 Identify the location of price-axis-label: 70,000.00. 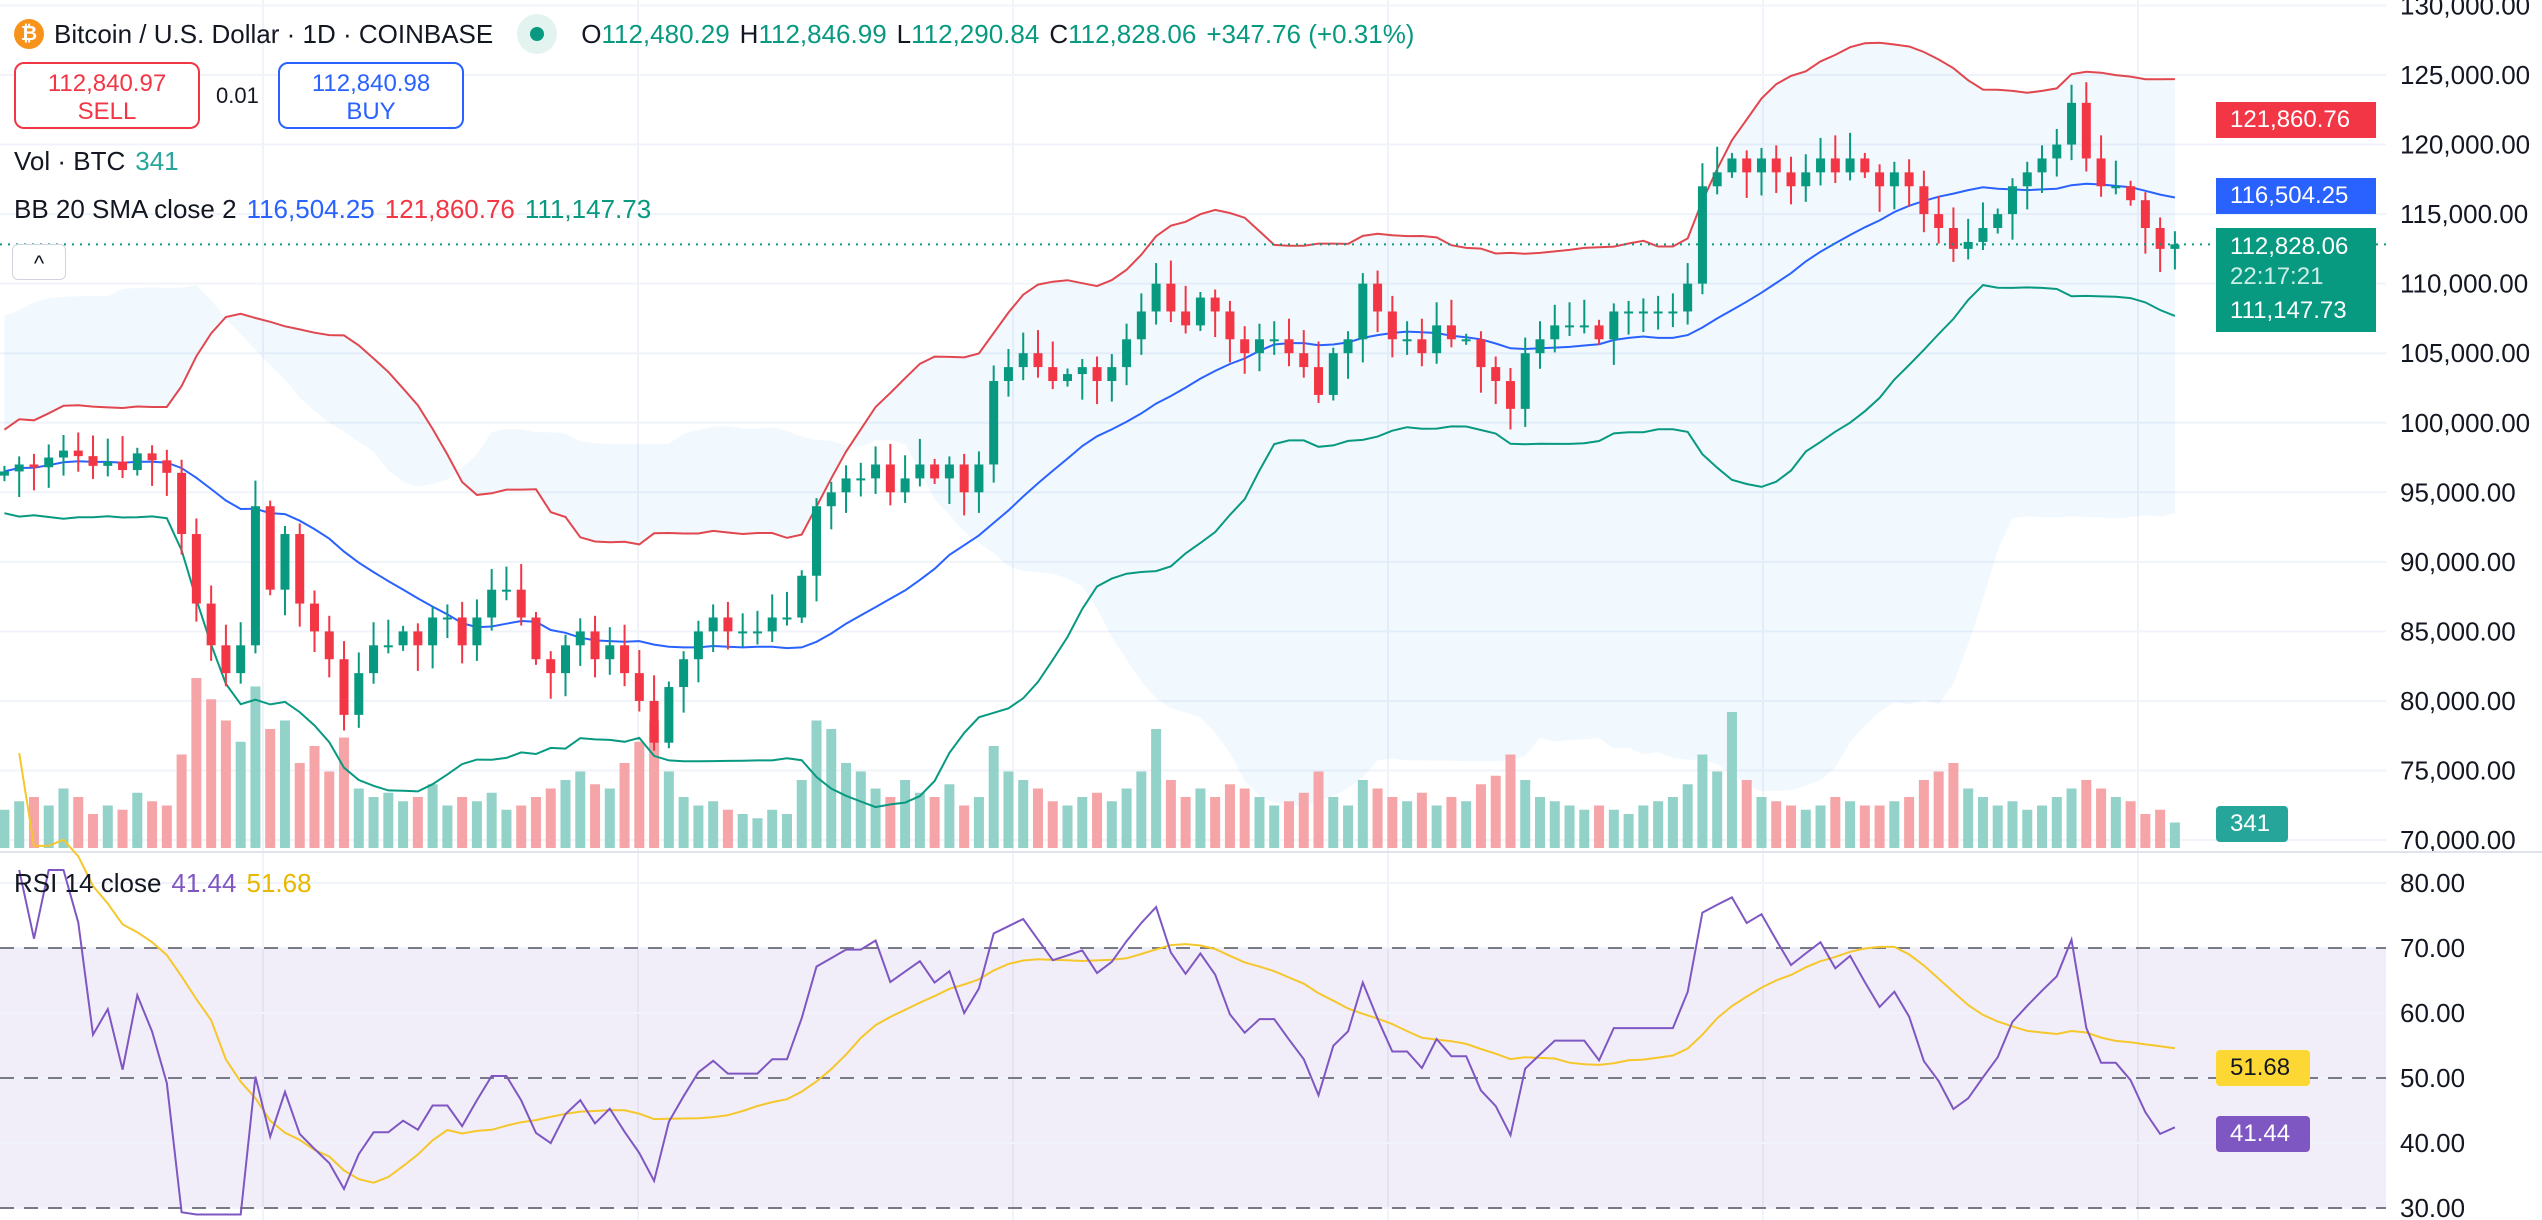
(2458, 840).